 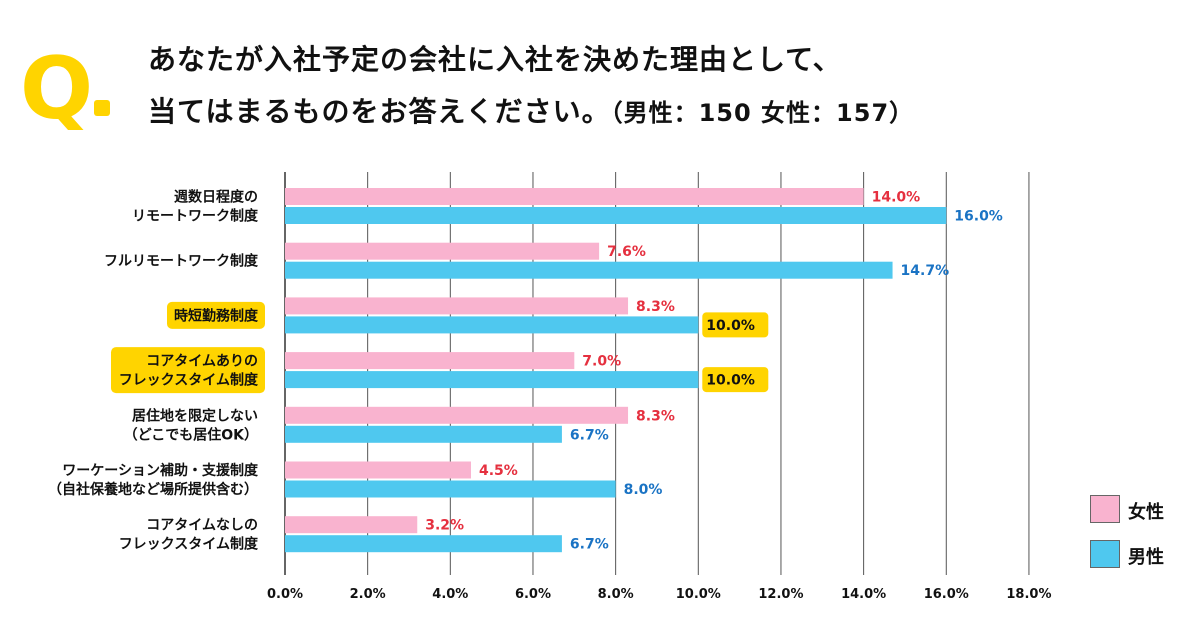 I want to click on q-mark-icon: Q, so click(x=65, y=85).